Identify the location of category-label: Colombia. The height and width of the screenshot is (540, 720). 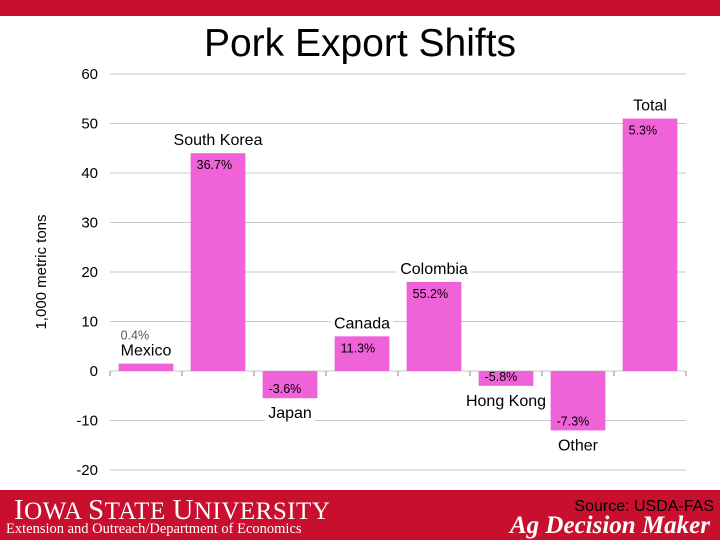
(434, 269).